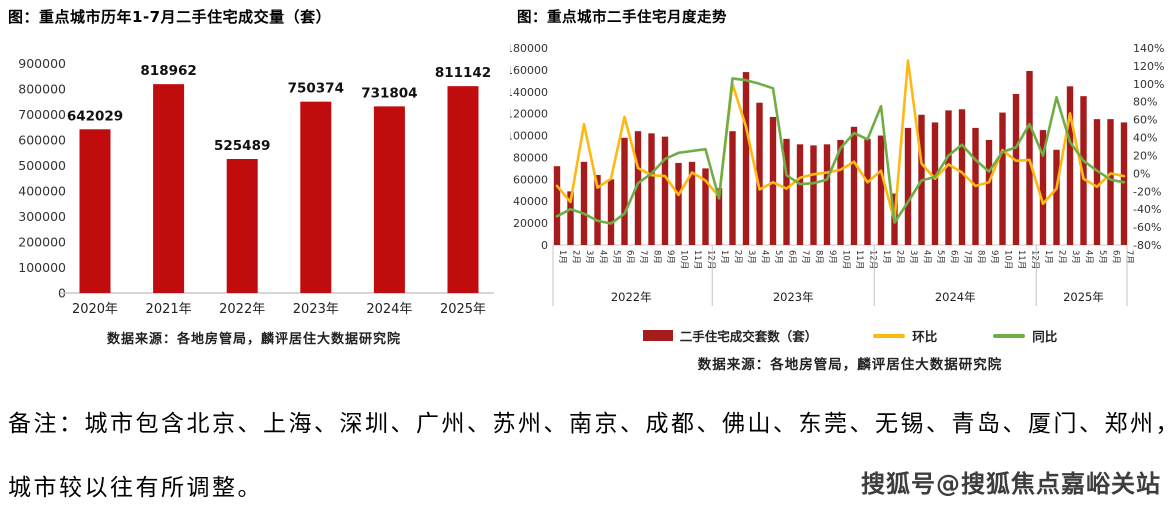 Image resolution: width=1171 pixels, height=508 pixels. I want to click on left-axis-tick-label: 120000, so click(529, 114).